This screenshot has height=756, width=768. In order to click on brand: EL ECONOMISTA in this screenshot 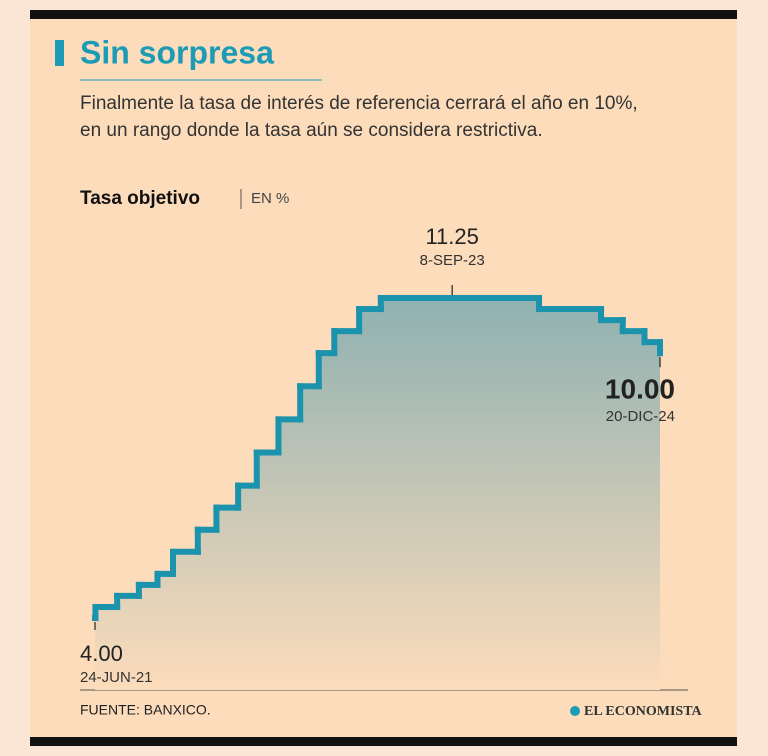, I will do `click(643, 711)`.